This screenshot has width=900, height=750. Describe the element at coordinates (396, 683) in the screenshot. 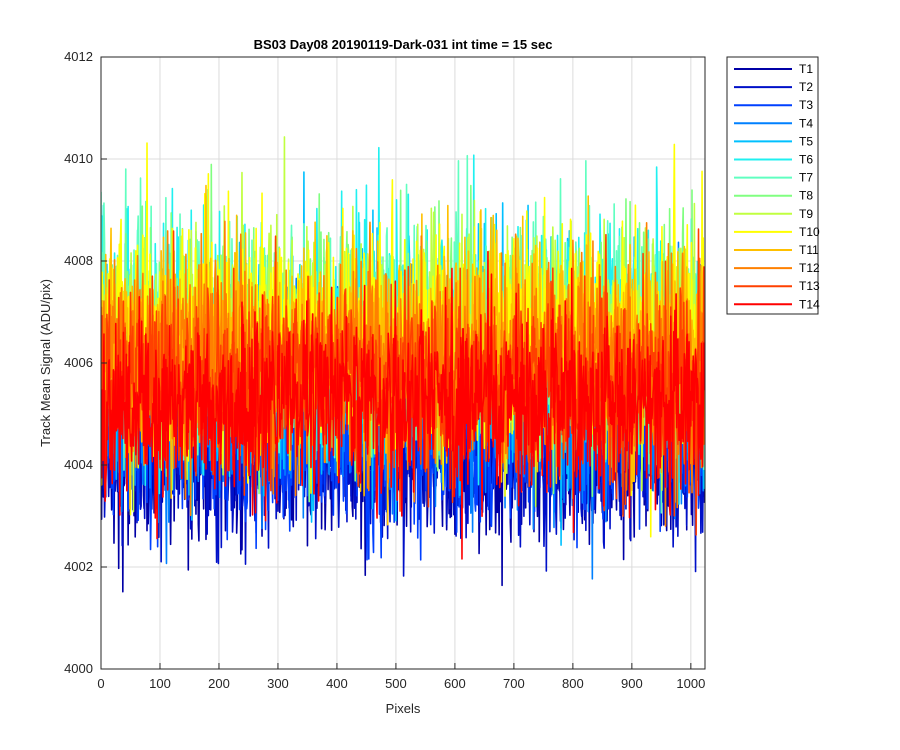

I see `x-tick-label: 500` at that location.